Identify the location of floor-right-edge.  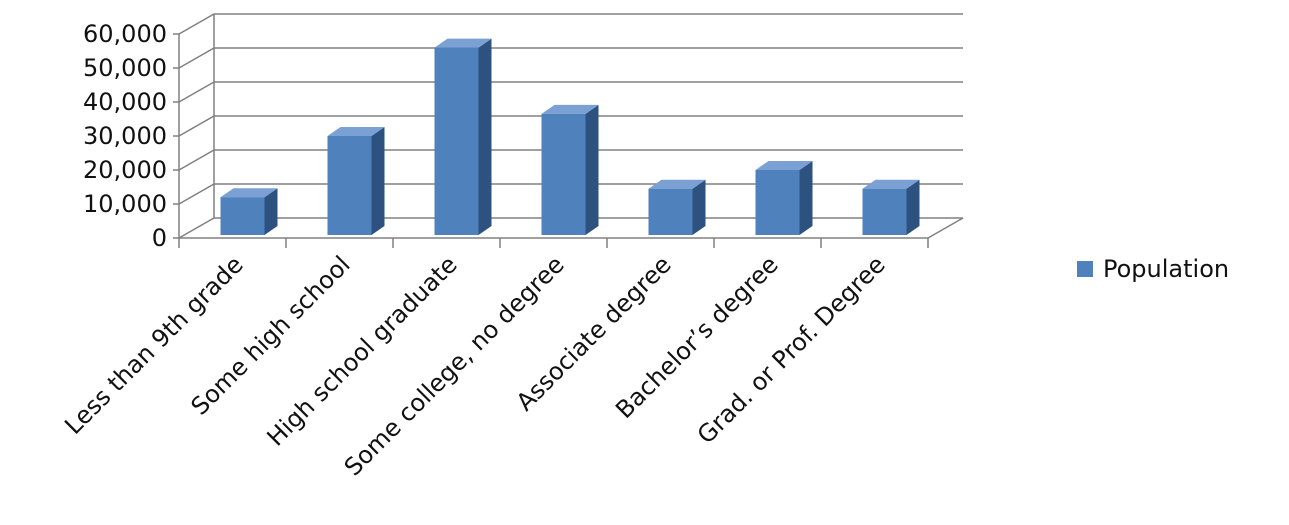
(945, 228).